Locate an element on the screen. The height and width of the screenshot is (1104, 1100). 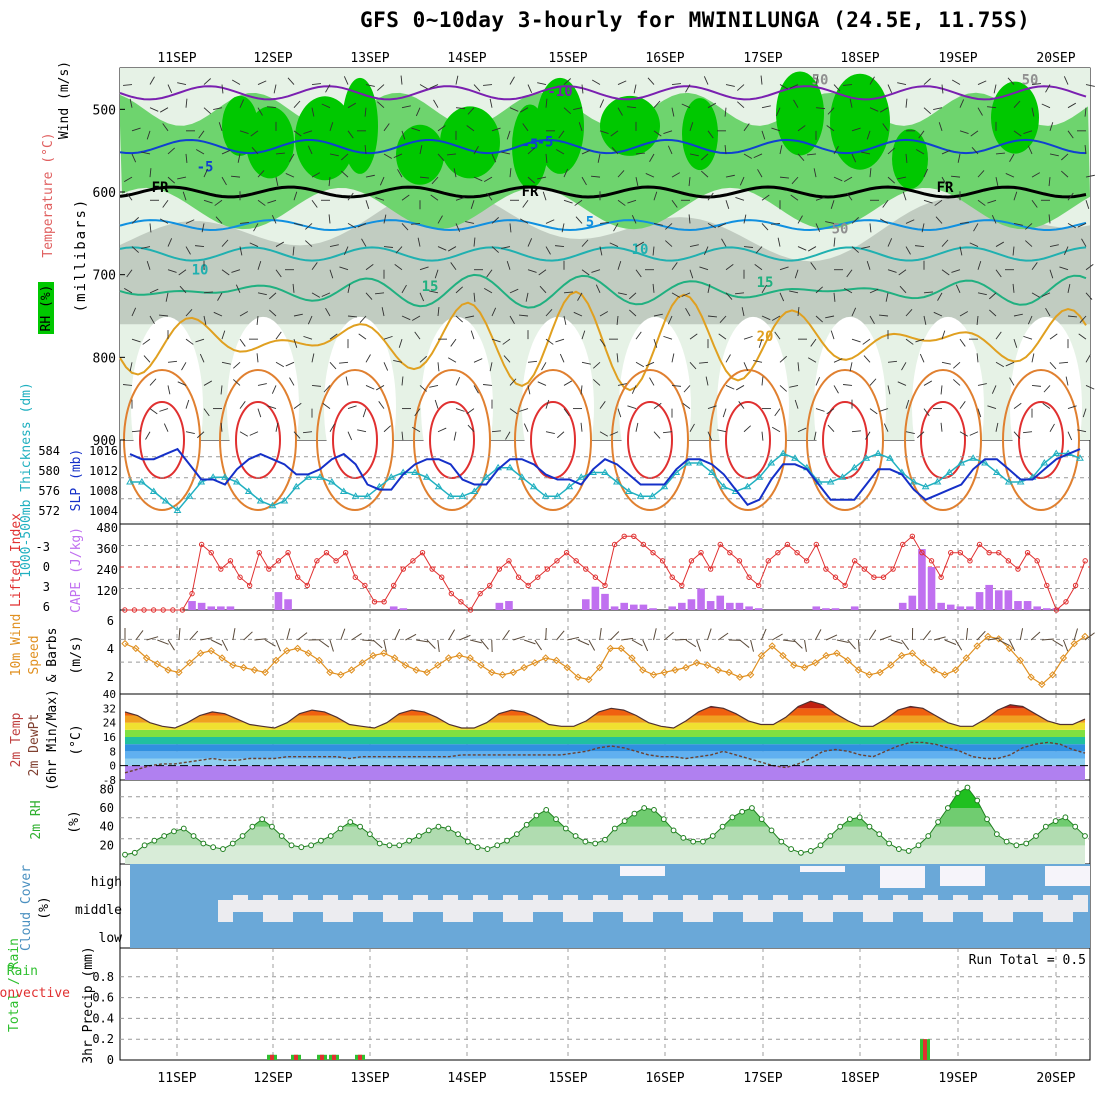
y-tick: 0 is located at coordinates (110, 1060).